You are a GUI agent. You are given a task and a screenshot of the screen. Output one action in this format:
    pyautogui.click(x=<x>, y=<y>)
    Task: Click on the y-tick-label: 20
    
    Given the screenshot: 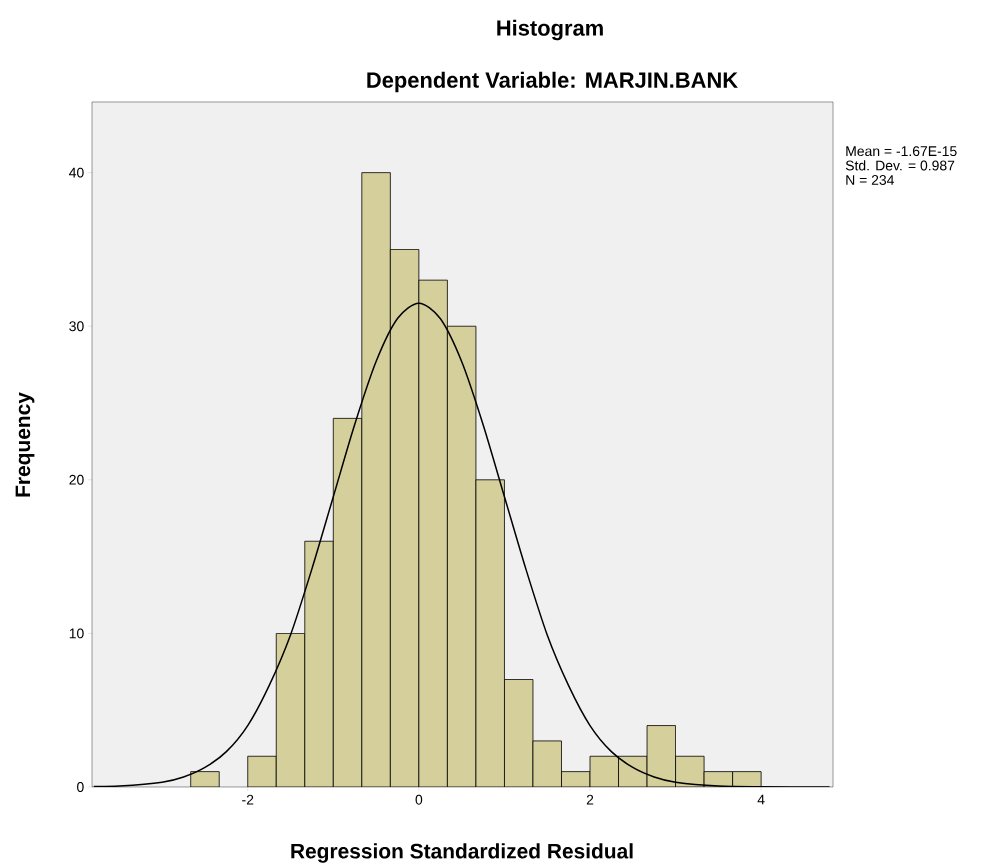 What is the action you would take?
    pyautogui.click(x=76, y=479)
    